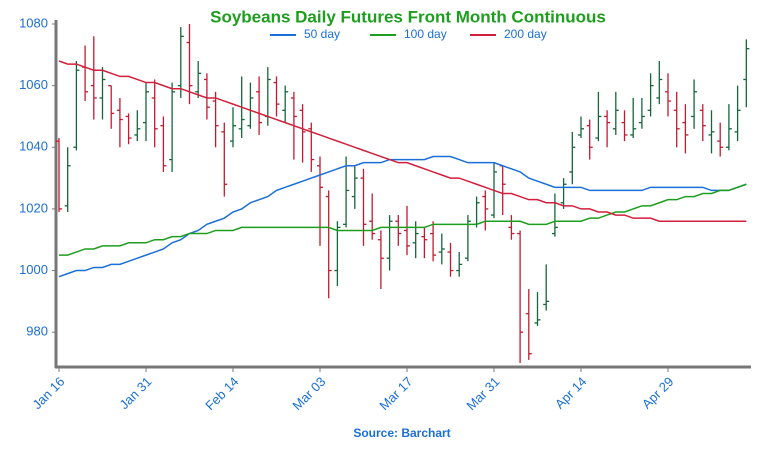 Image resolution: width=759 pixels, height=450 pixels. Describe the element at coordinates (221, 393) in the screenshot. I see `x-tick-label: Feb 14` at that location.